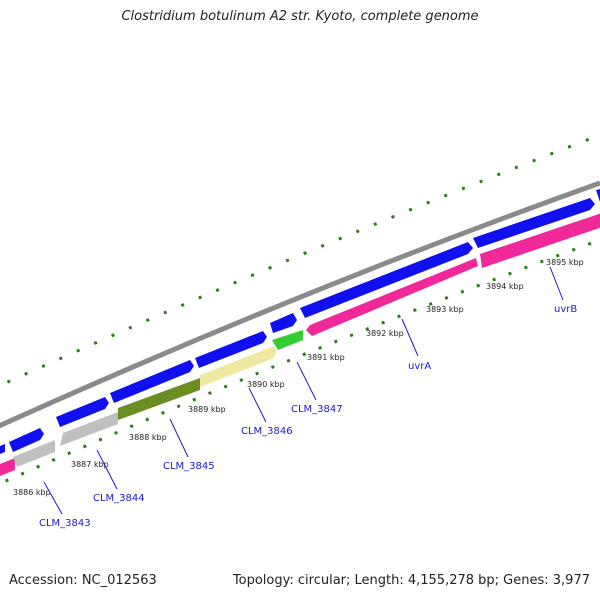 The height and width of the screenshot is (600, 600). What do you see at coordinates (326, 357) in the screenshot?
I see `tick-3891: 3891 kbp` at bounding box center [326, 357].